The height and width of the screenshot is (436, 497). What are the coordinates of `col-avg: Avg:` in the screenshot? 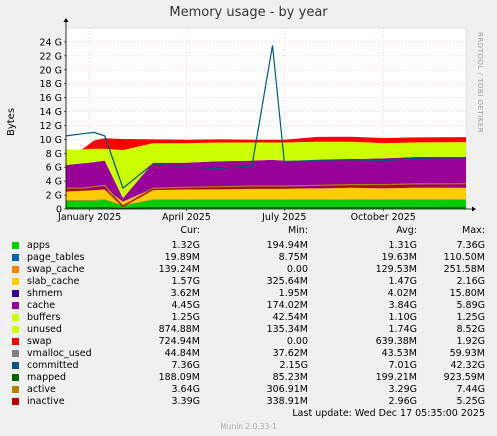 It's located at (406, 230).